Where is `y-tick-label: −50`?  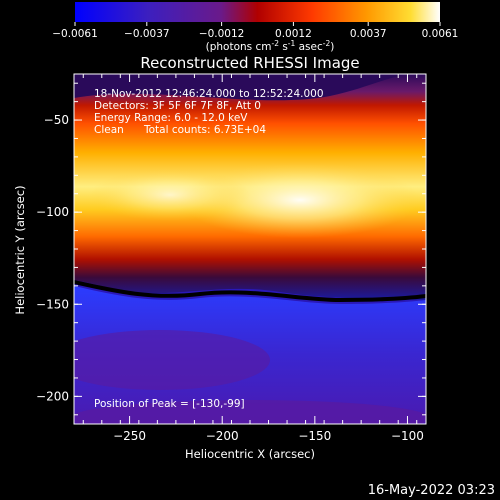
y-tick-label: −50 is located at coordinates (56, 120).